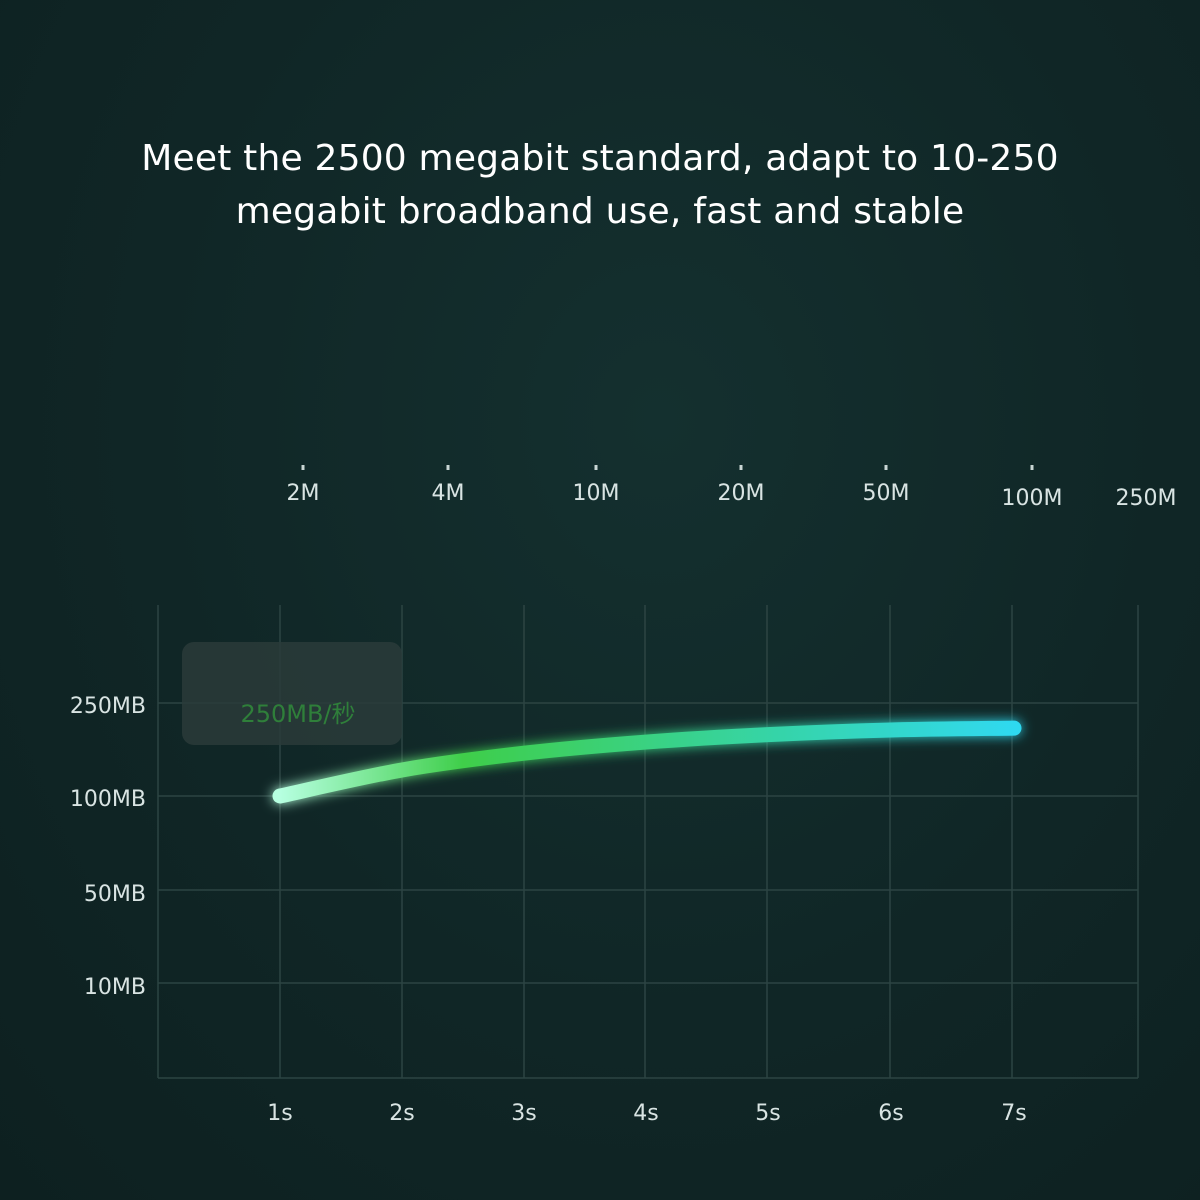  I want to click on bandwidth-scale-label: 50M, so click(886, 493).